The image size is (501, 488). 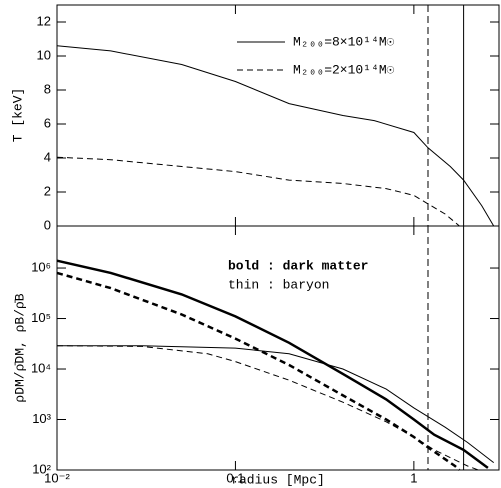 I want to click on legend-label: M₂₀₀=8×10¹⁴M☉, so click(x=344, y=41).